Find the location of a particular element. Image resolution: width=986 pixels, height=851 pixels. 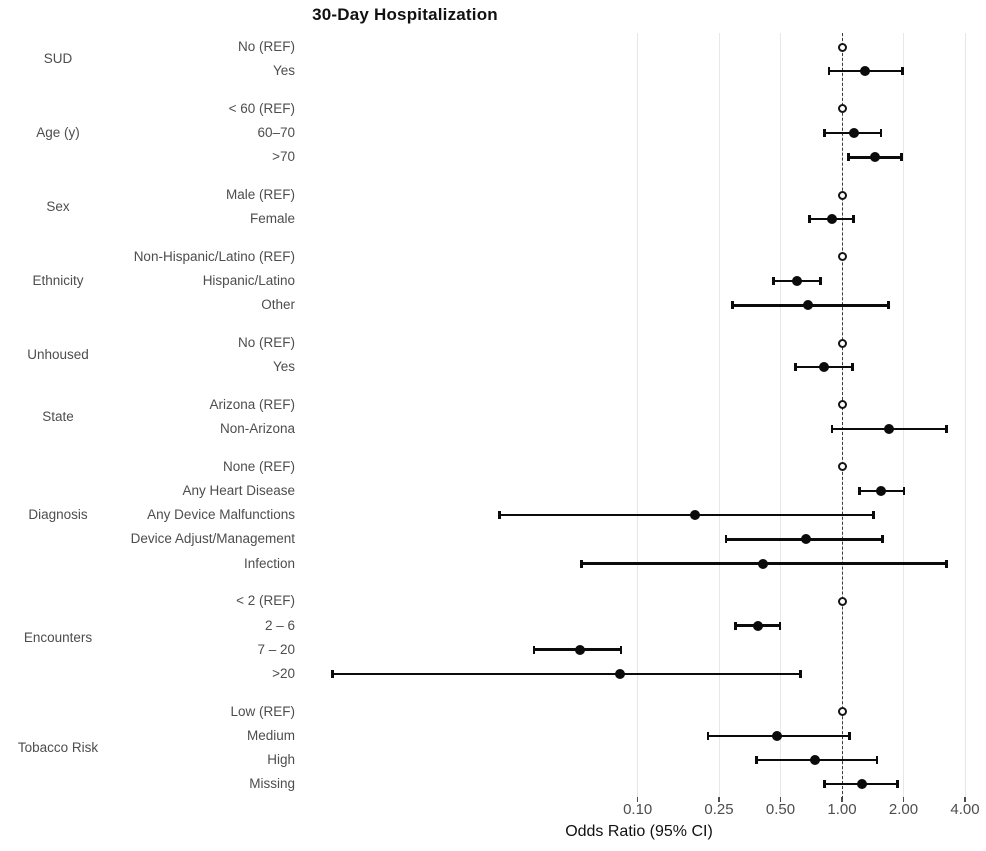

row-label: Non-Arizona is located at coordinates (257, 429).